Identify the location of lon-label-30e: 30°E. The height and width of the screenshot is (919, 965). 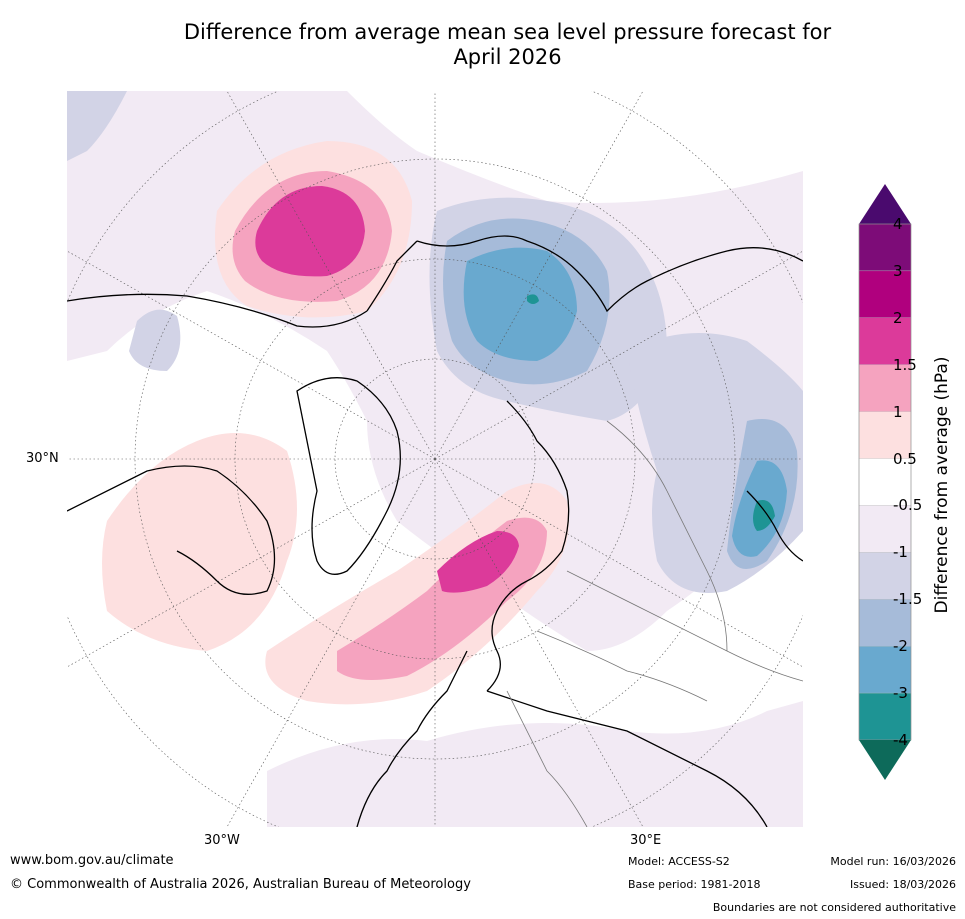
(646, 840).